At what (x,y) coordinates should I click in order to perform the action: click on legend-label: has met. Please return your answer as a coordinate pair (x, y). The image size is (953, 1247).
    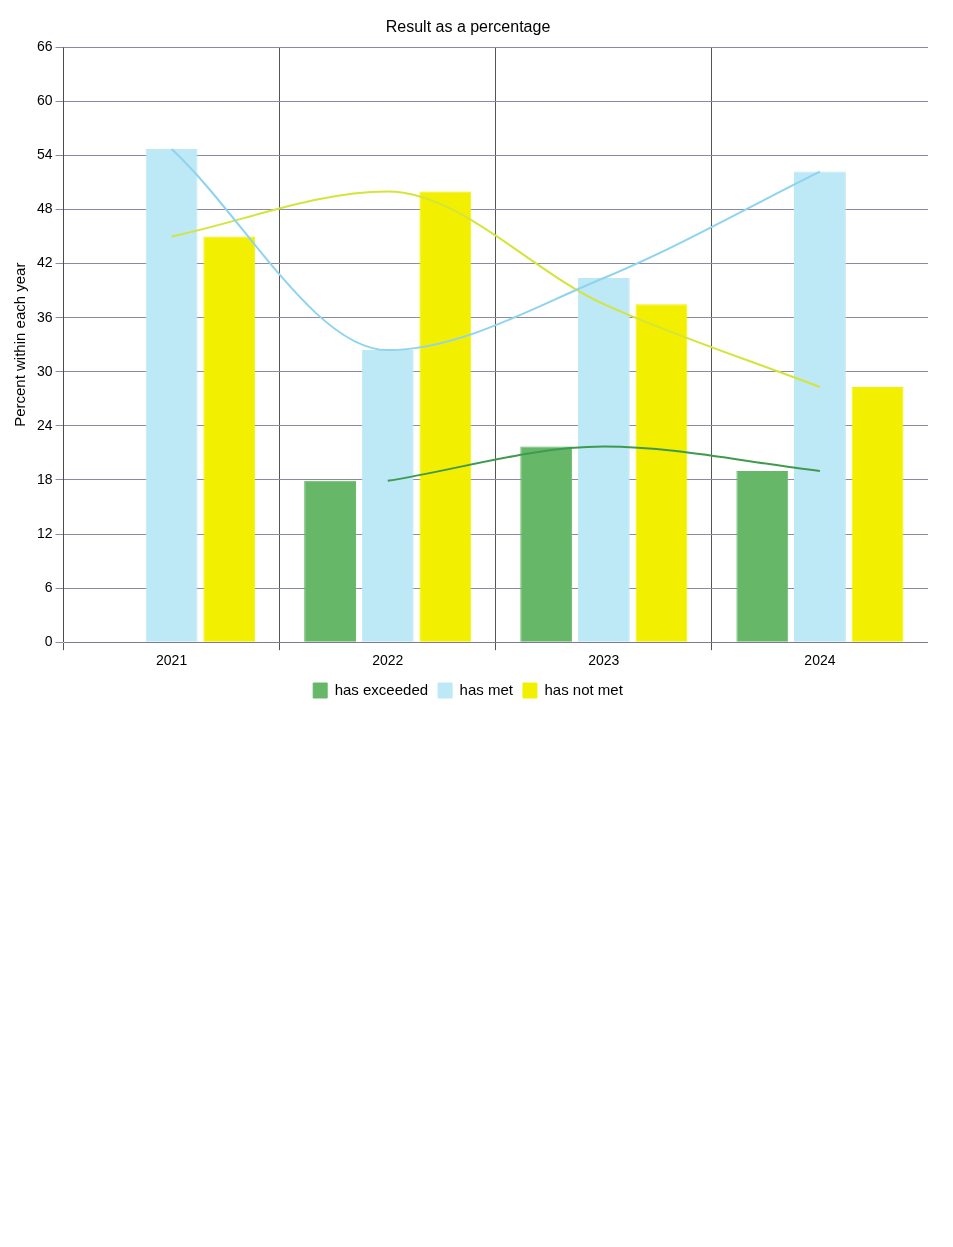
    Looking at the image, I should click on (486, 689).